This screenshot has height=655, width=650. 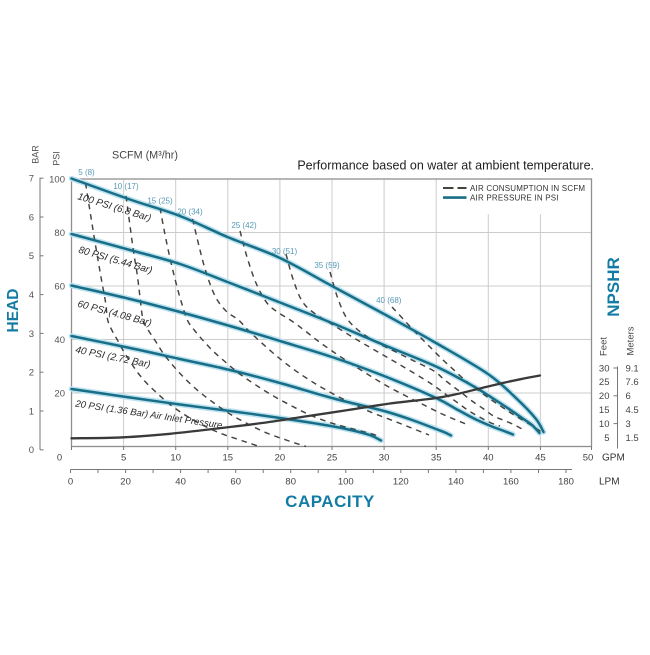 I want to click on svg-text: 4, so click(x=31, y=295).